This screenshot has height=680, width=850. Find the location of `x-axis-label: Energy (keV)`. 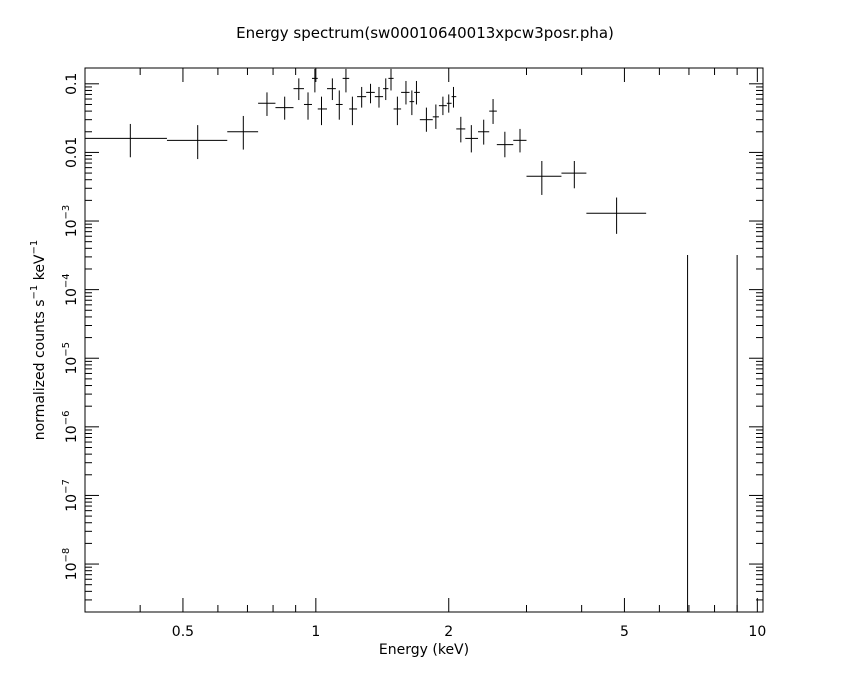

x-axis-label: Energy (keV) is located at coordinates (424, 650).